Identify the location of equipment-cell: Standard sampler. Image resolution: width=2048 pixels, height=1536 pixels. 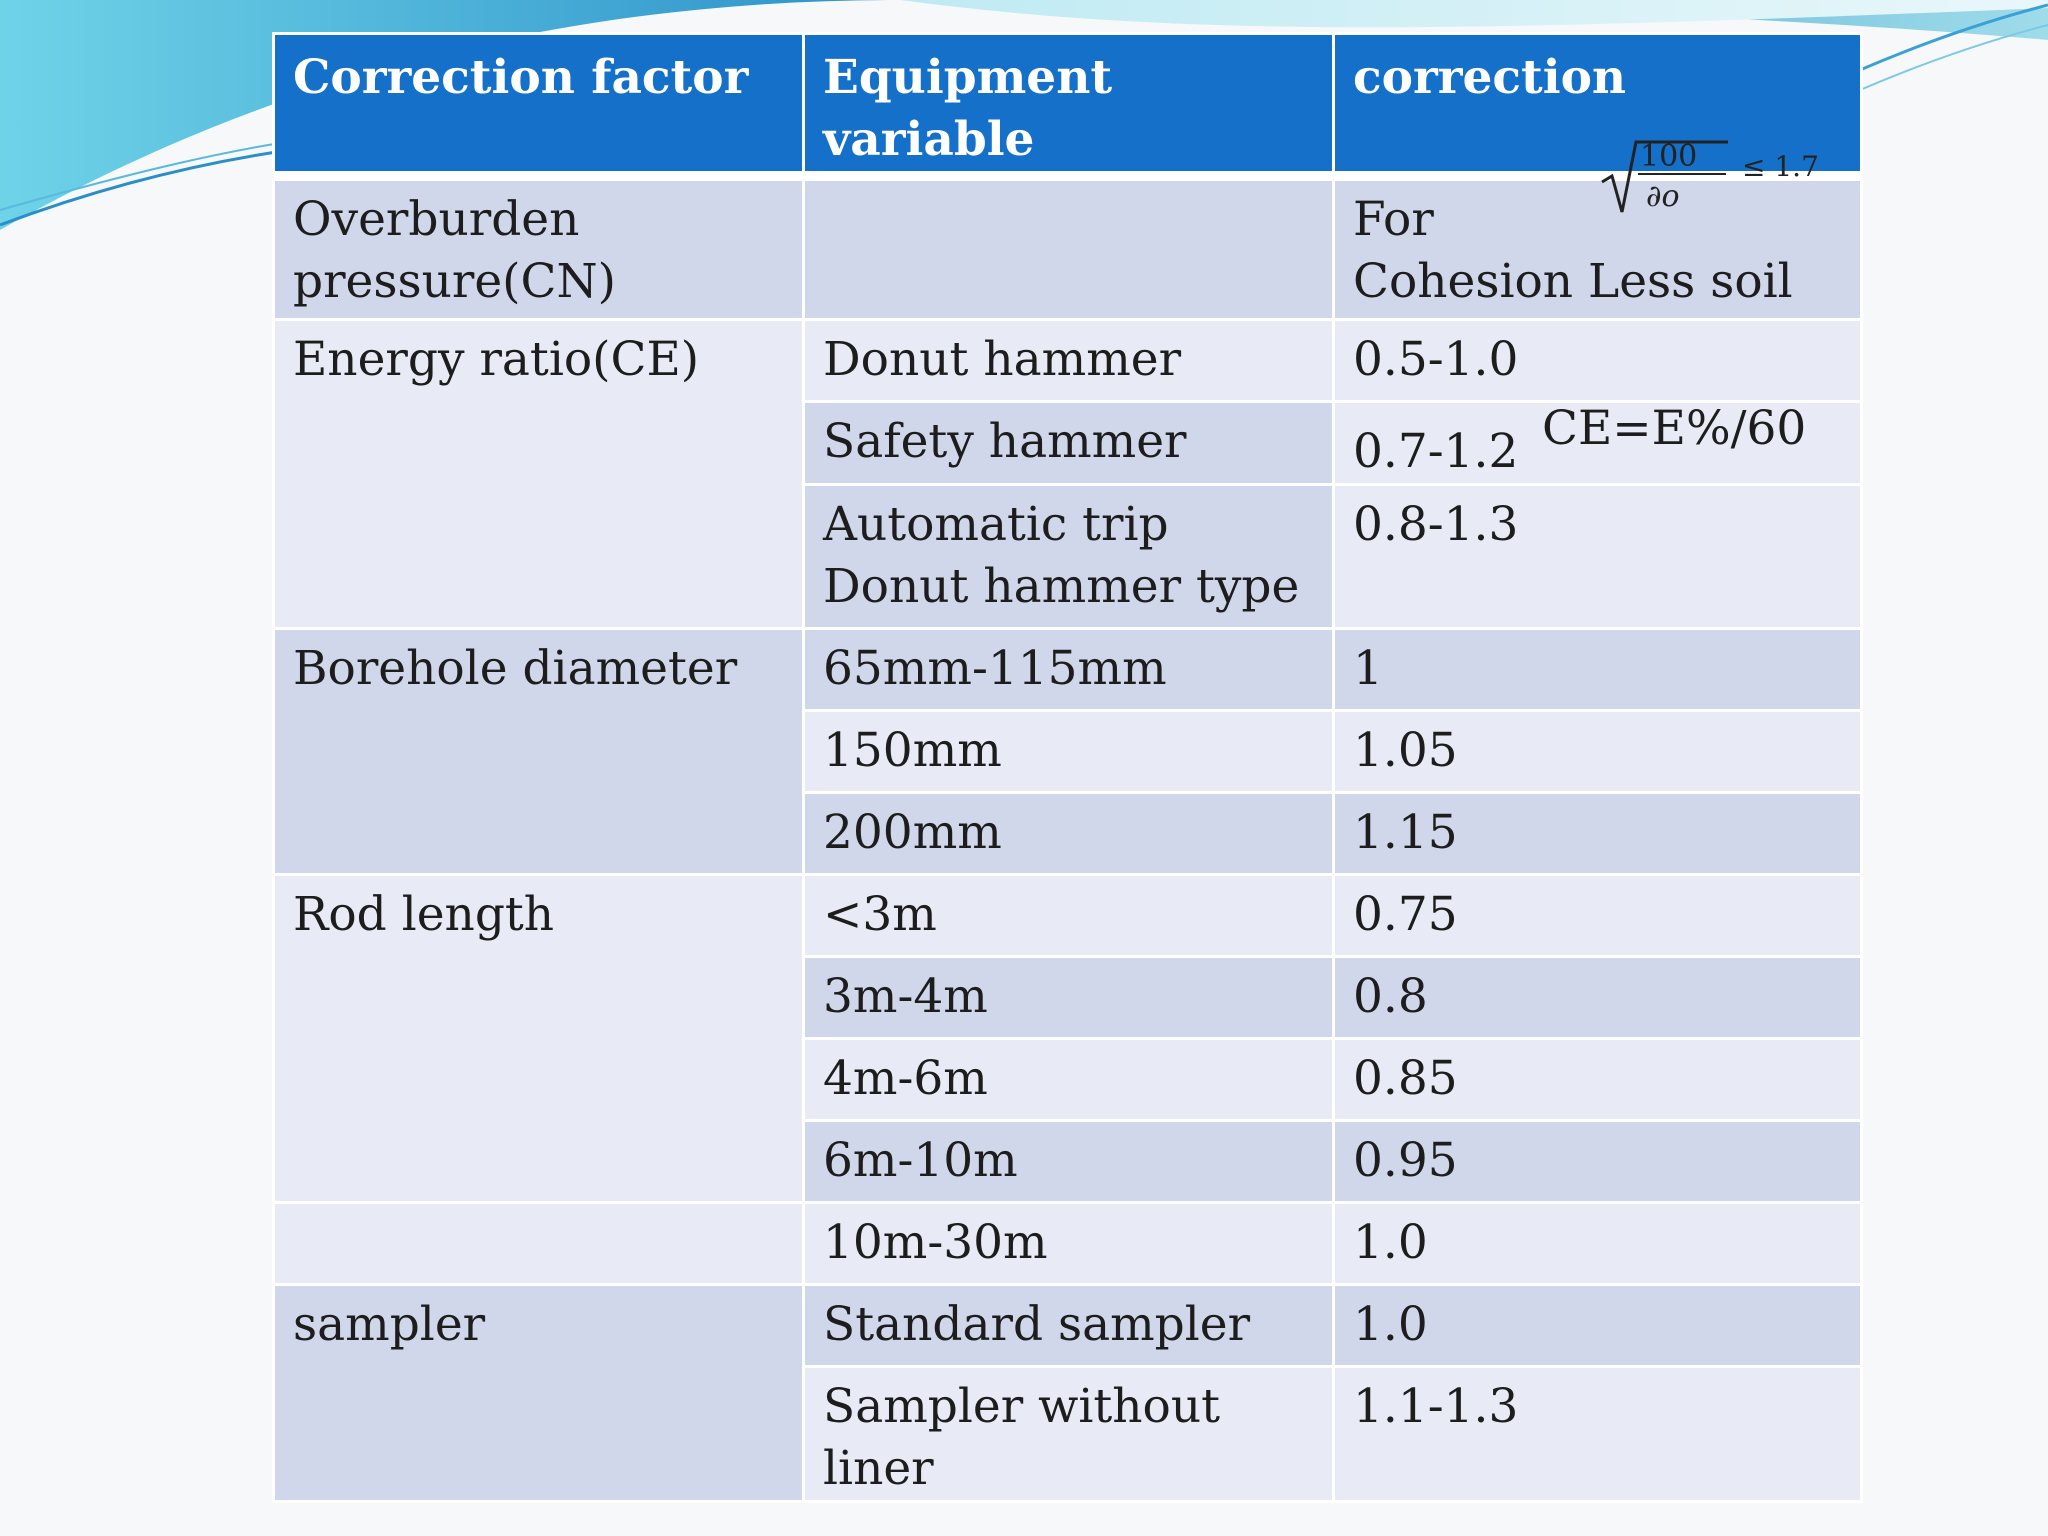
(1068, 1325).